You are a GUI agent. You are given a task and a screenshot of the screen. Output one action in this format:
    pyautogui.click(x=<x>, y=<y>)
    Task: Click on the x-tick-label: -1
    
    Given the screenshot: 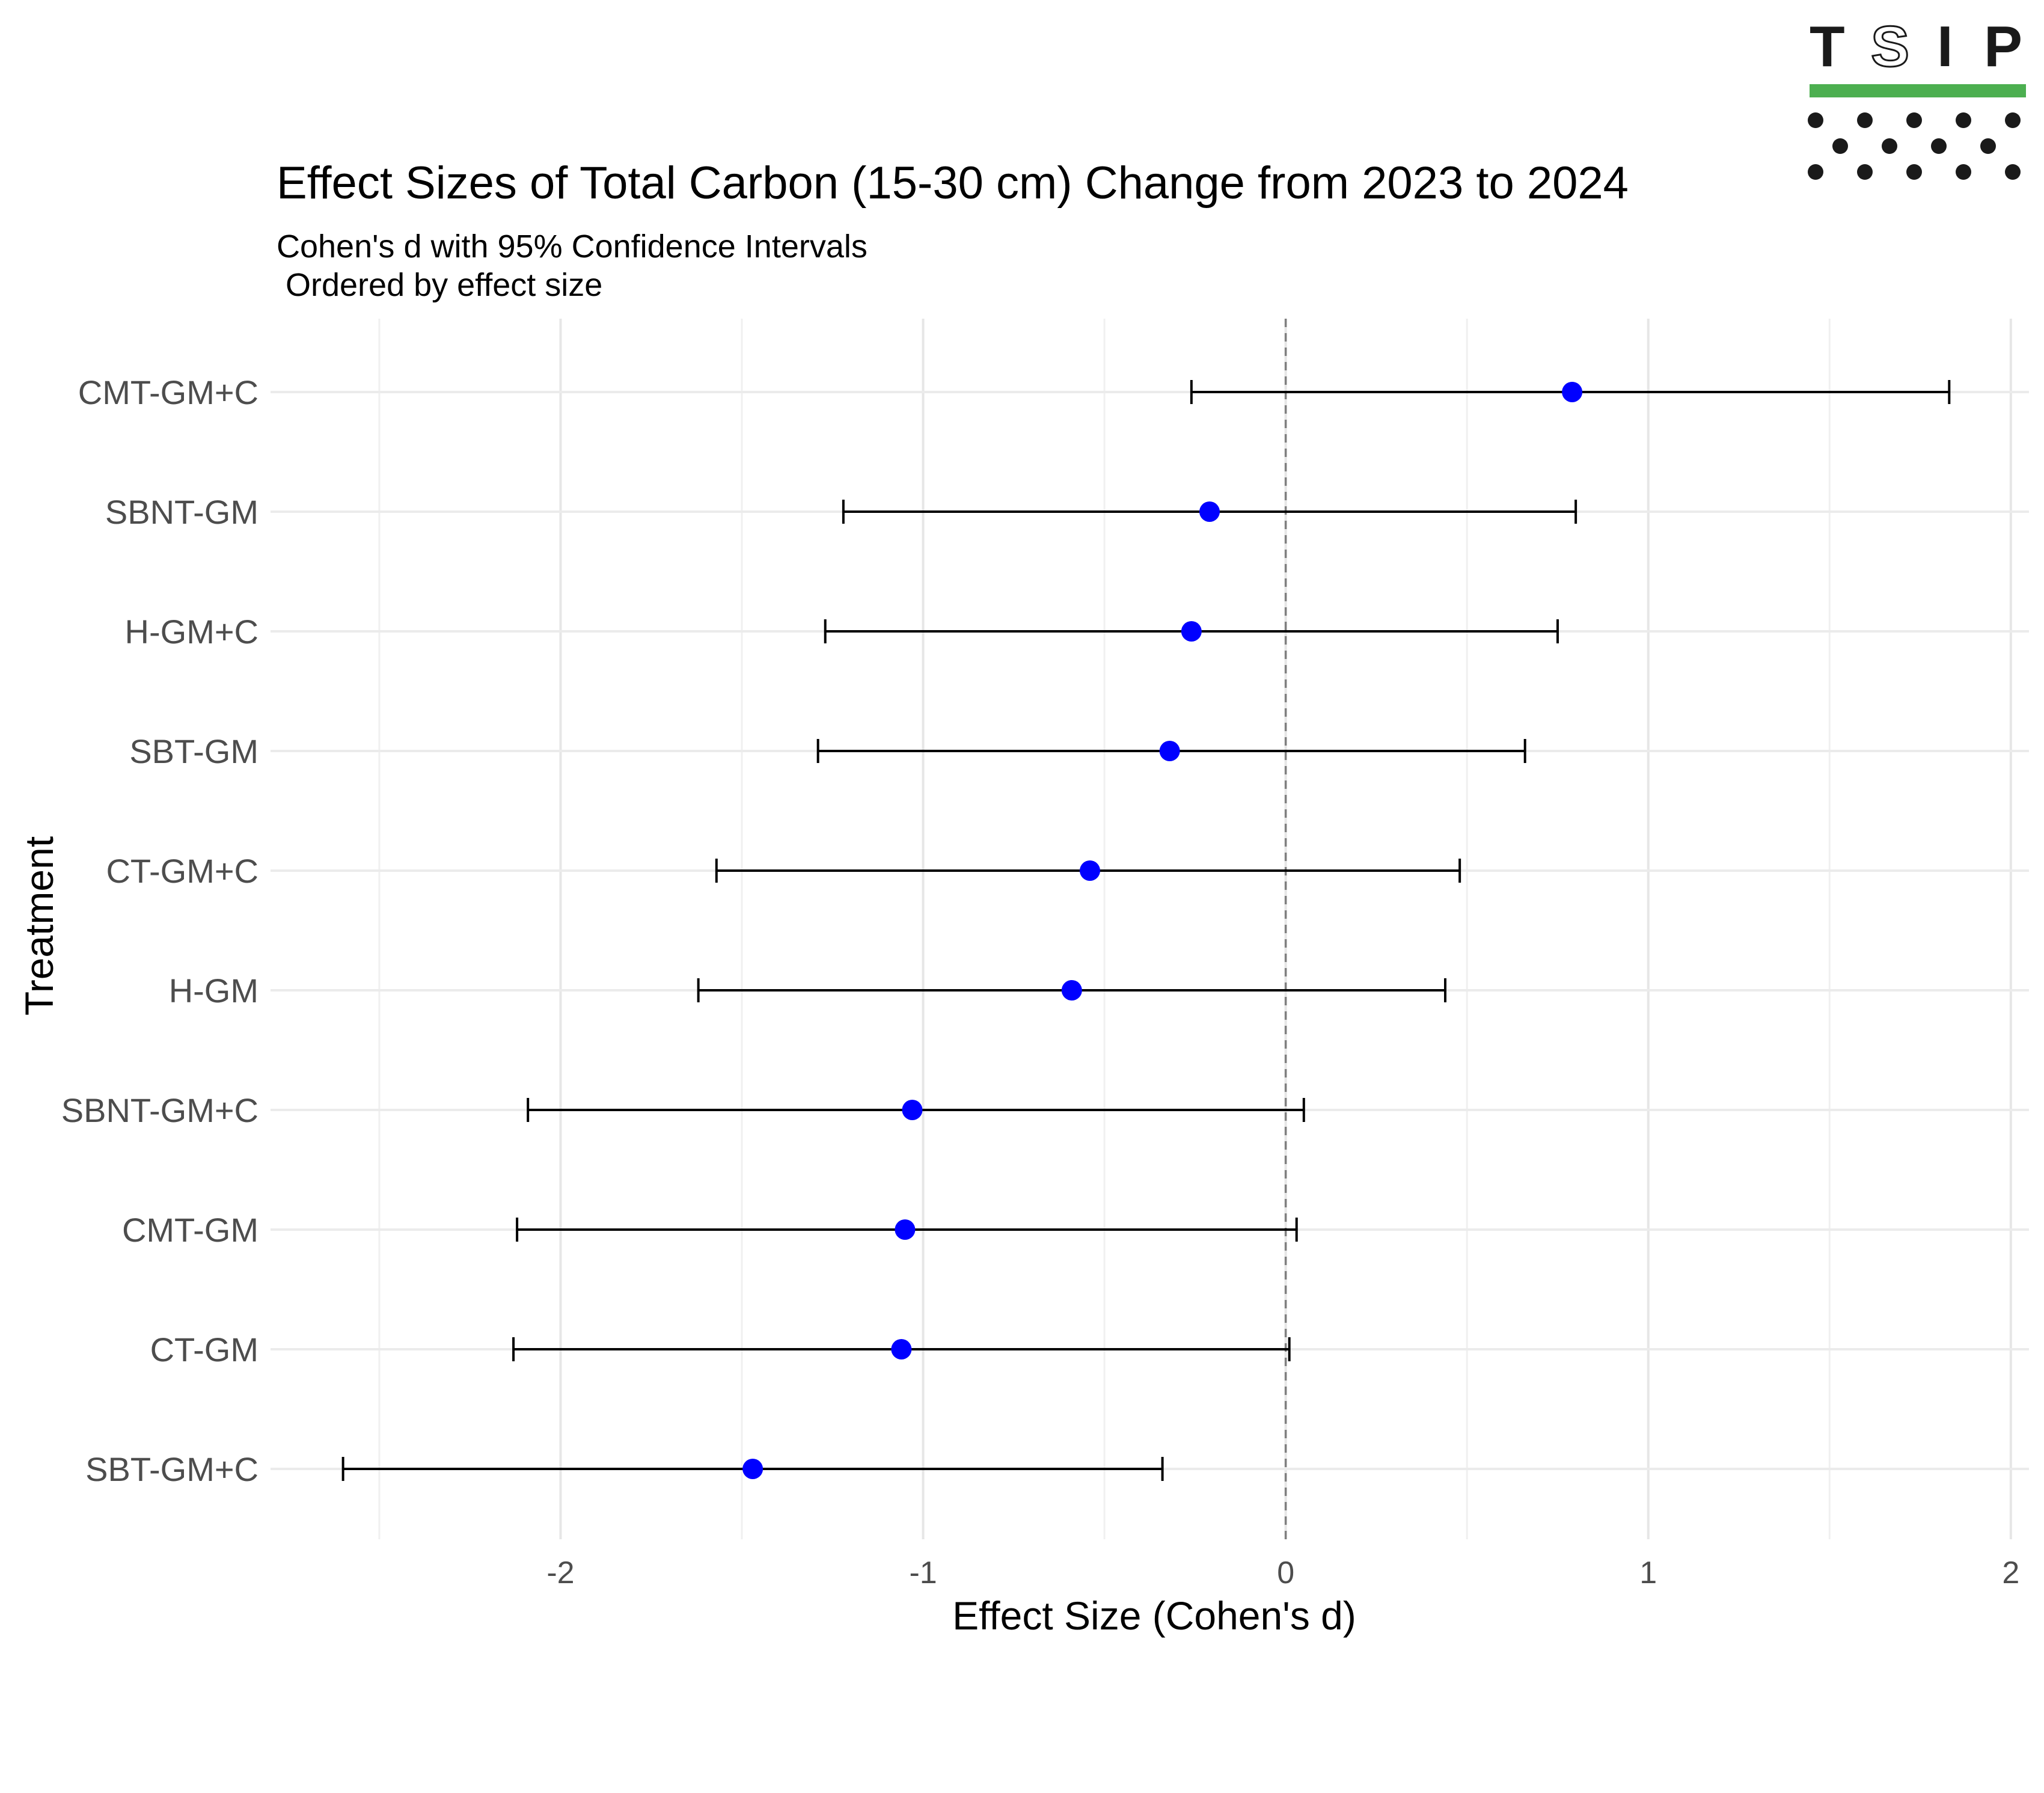 What is the action you would take?
    pyautogui.click(x=923, y=1572)
    